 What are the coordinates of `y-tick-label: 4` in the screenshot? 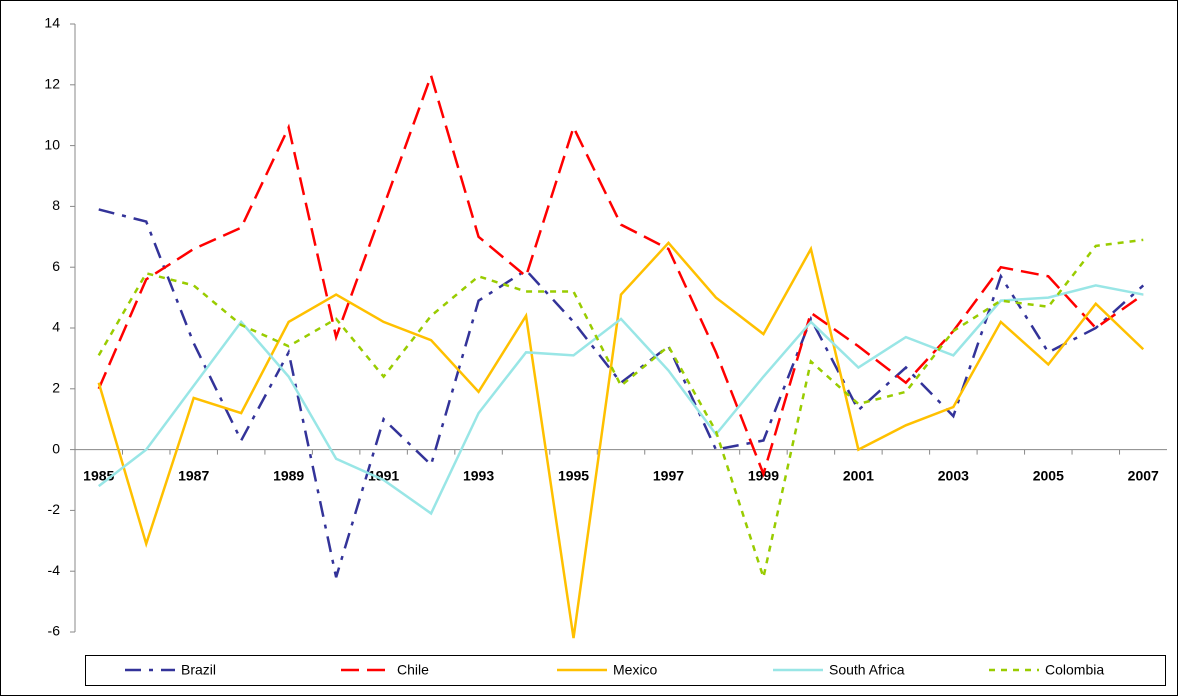 It's located at (56, 327).